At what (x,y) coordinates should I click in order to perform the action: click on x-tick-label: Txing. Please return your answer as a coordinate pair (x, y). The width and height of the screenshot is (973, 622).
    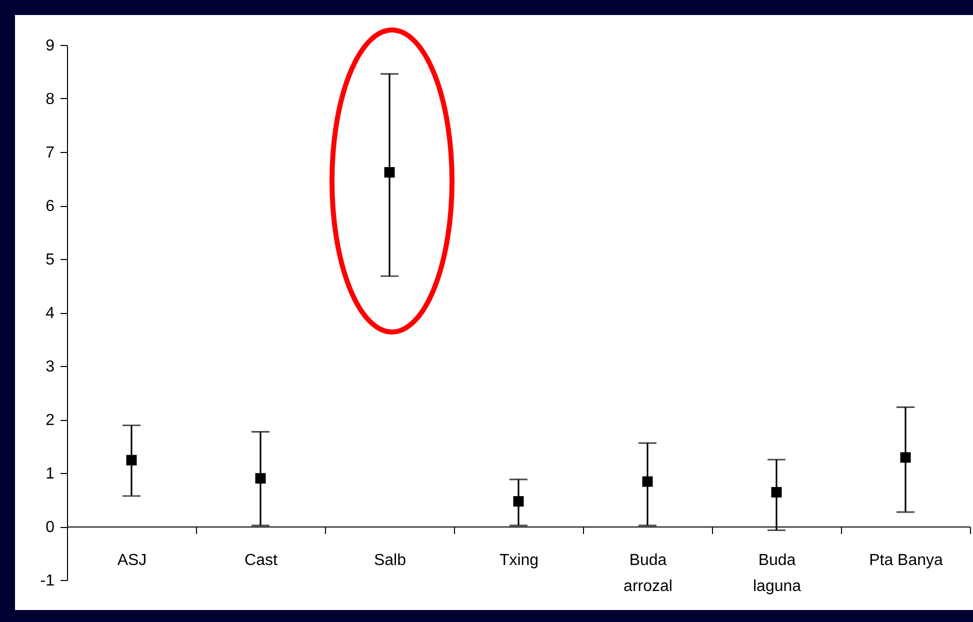
    Looking at the image, I should click on (519, 560).